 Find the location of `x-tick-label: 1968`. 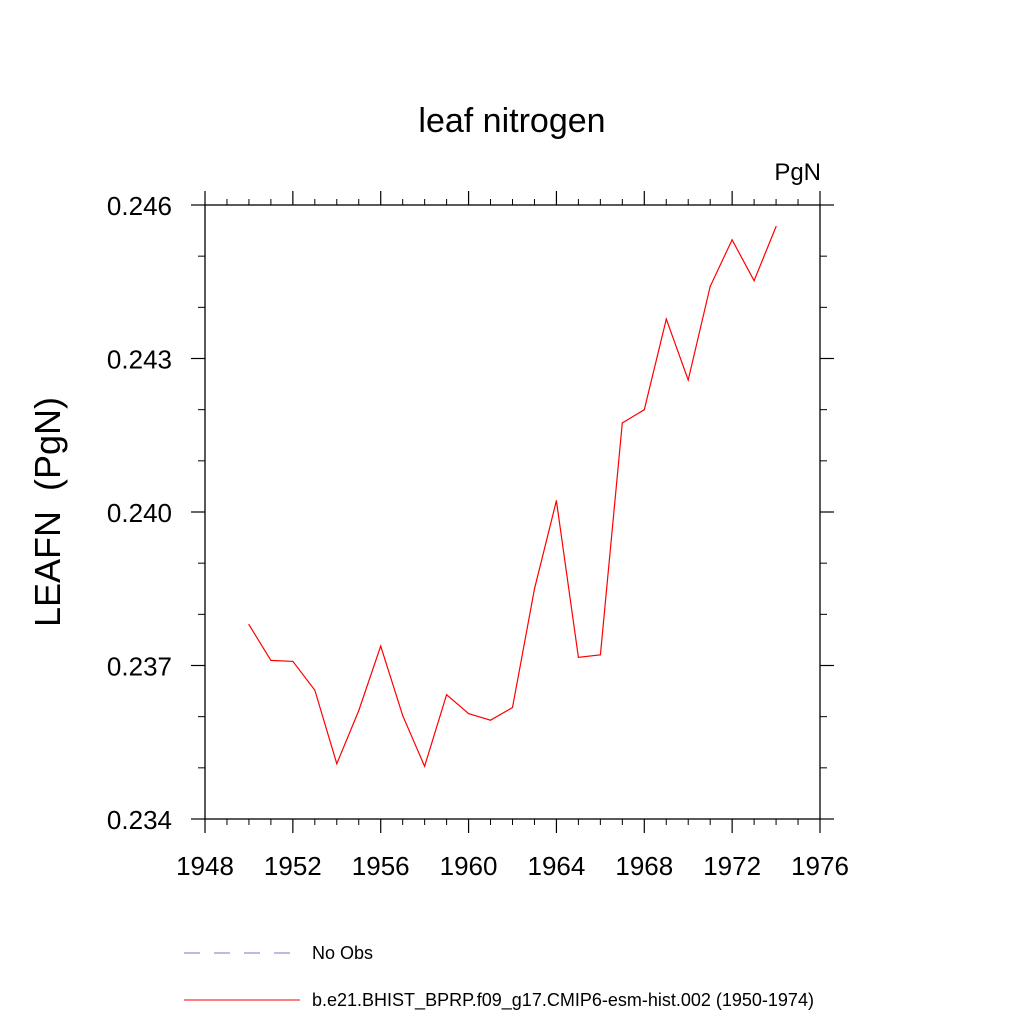

x-tick-label: 1968 is located at coordinates (644, 866).